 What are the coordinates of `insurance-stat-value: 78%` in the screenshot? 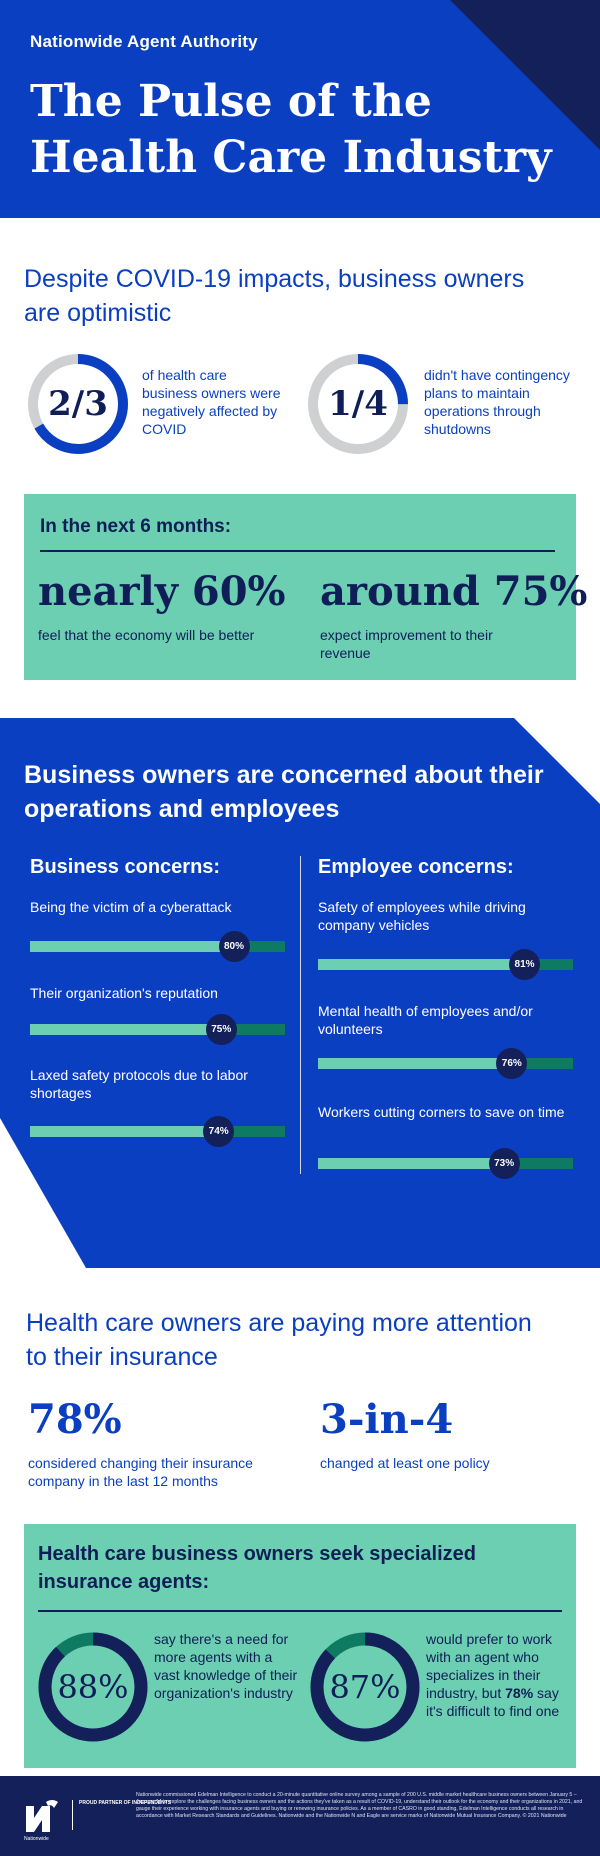 It's located at (75, 1419).